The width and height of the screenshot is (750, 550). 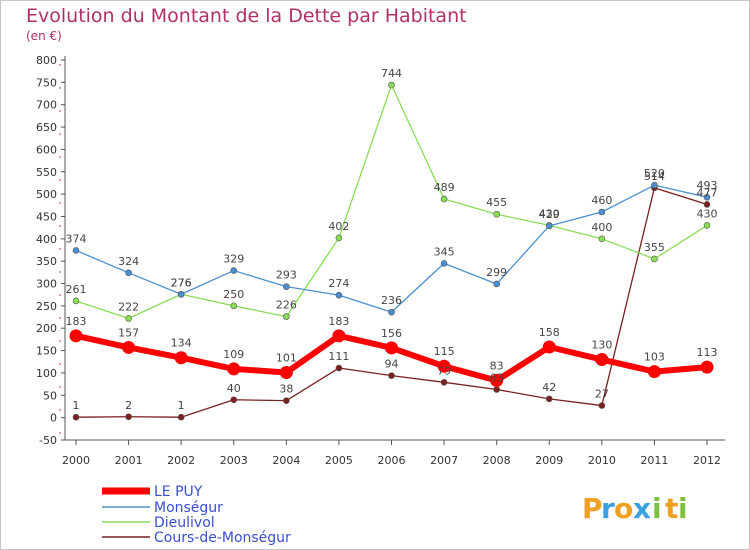 What do you see at coordinates (338, 283) in the screenshot?
I see `data-label: 274` at bounding box center [338, 283].